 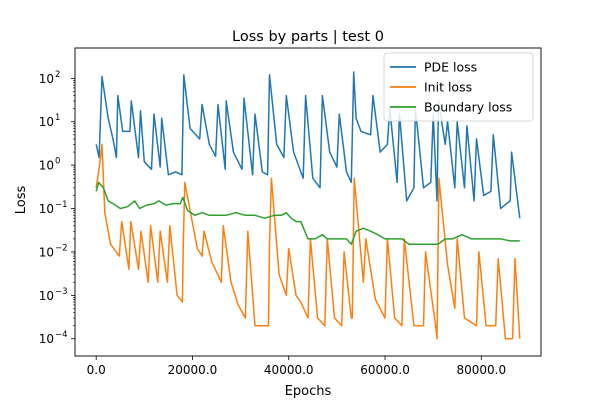 I want to click on legend: PDE loss Init loss Boundary loss, so click(x=458, y=87).